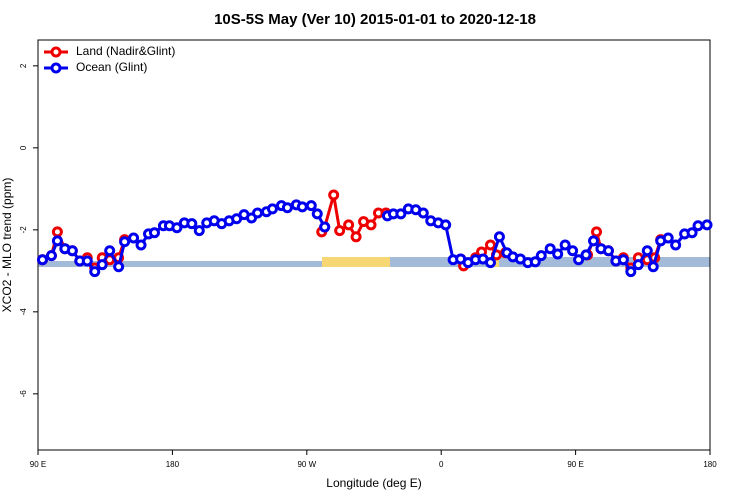 The image size is (750, 500). Describe the element at coordinates (125, 51) in the screenshot. I see `legend-label: Land (Nadir&Glint)` at that location.